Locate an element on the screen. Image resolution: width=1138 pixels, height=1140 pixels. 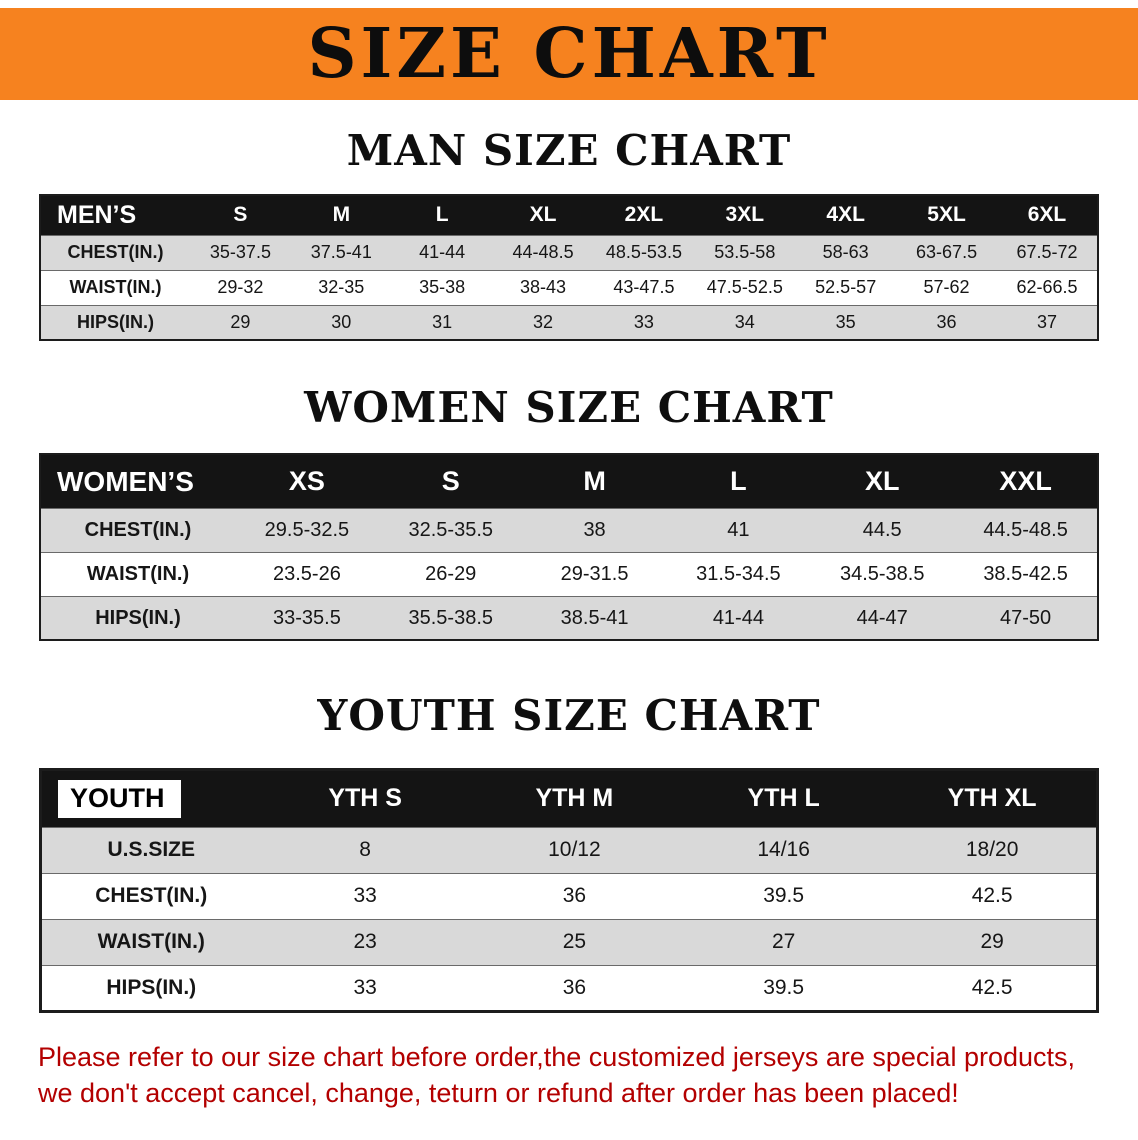
size-column-header: 5XL is located at coordinates (946, 215).